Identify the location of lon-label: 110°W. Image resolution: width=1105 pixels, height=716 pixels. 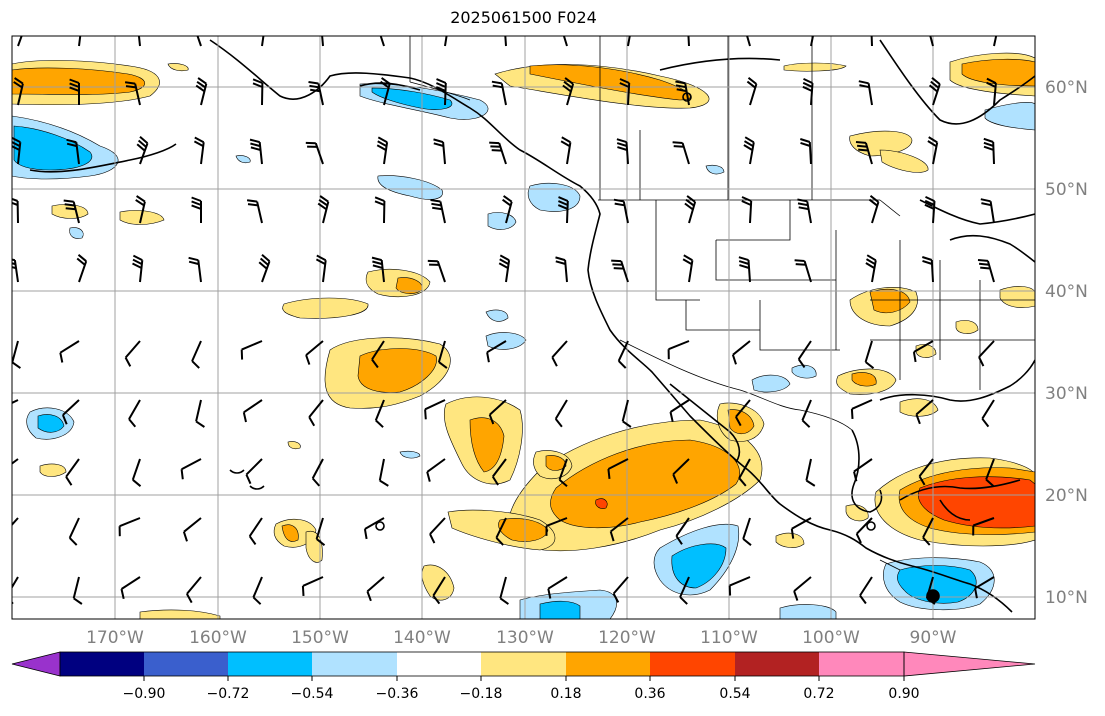
(729, 638).